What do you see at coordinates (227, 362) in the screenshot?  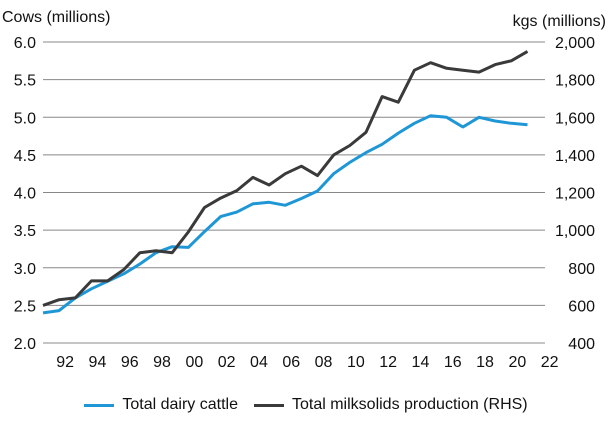 I see `x-tick-label: 02` at bounding box center [227, 362].